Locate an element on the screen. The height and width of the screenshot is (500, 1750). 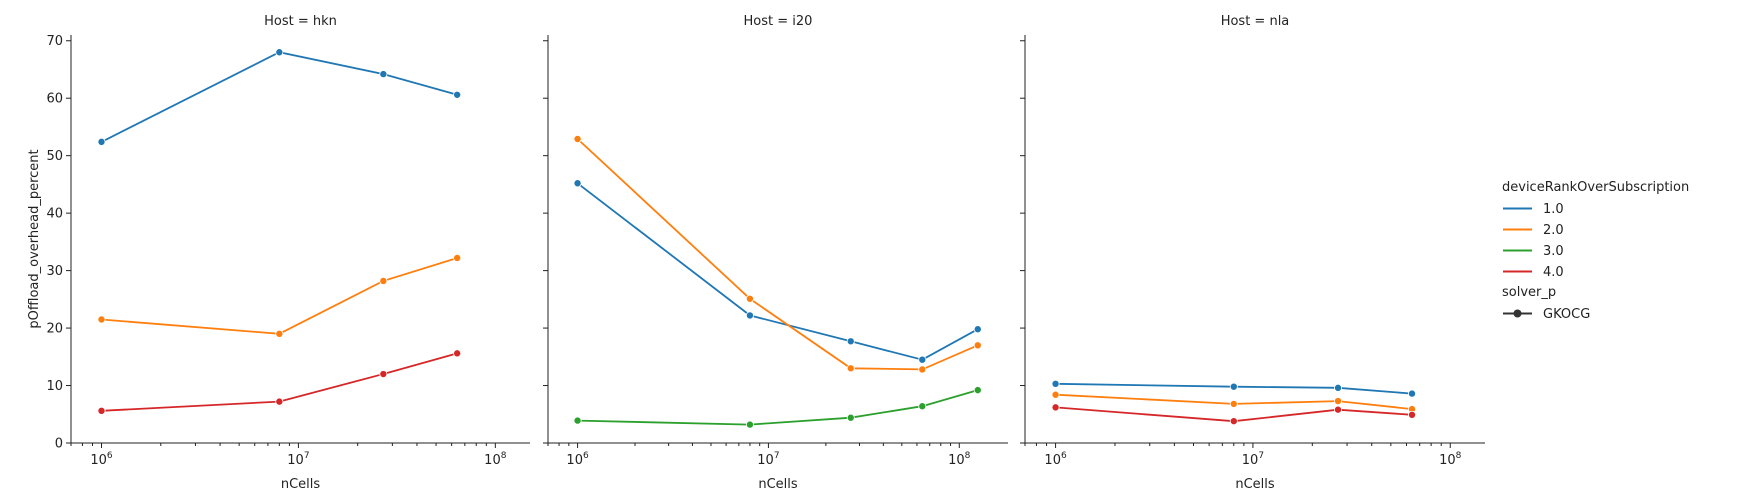
legend-style-title: solver_p is located at coordinates (1529, 292).